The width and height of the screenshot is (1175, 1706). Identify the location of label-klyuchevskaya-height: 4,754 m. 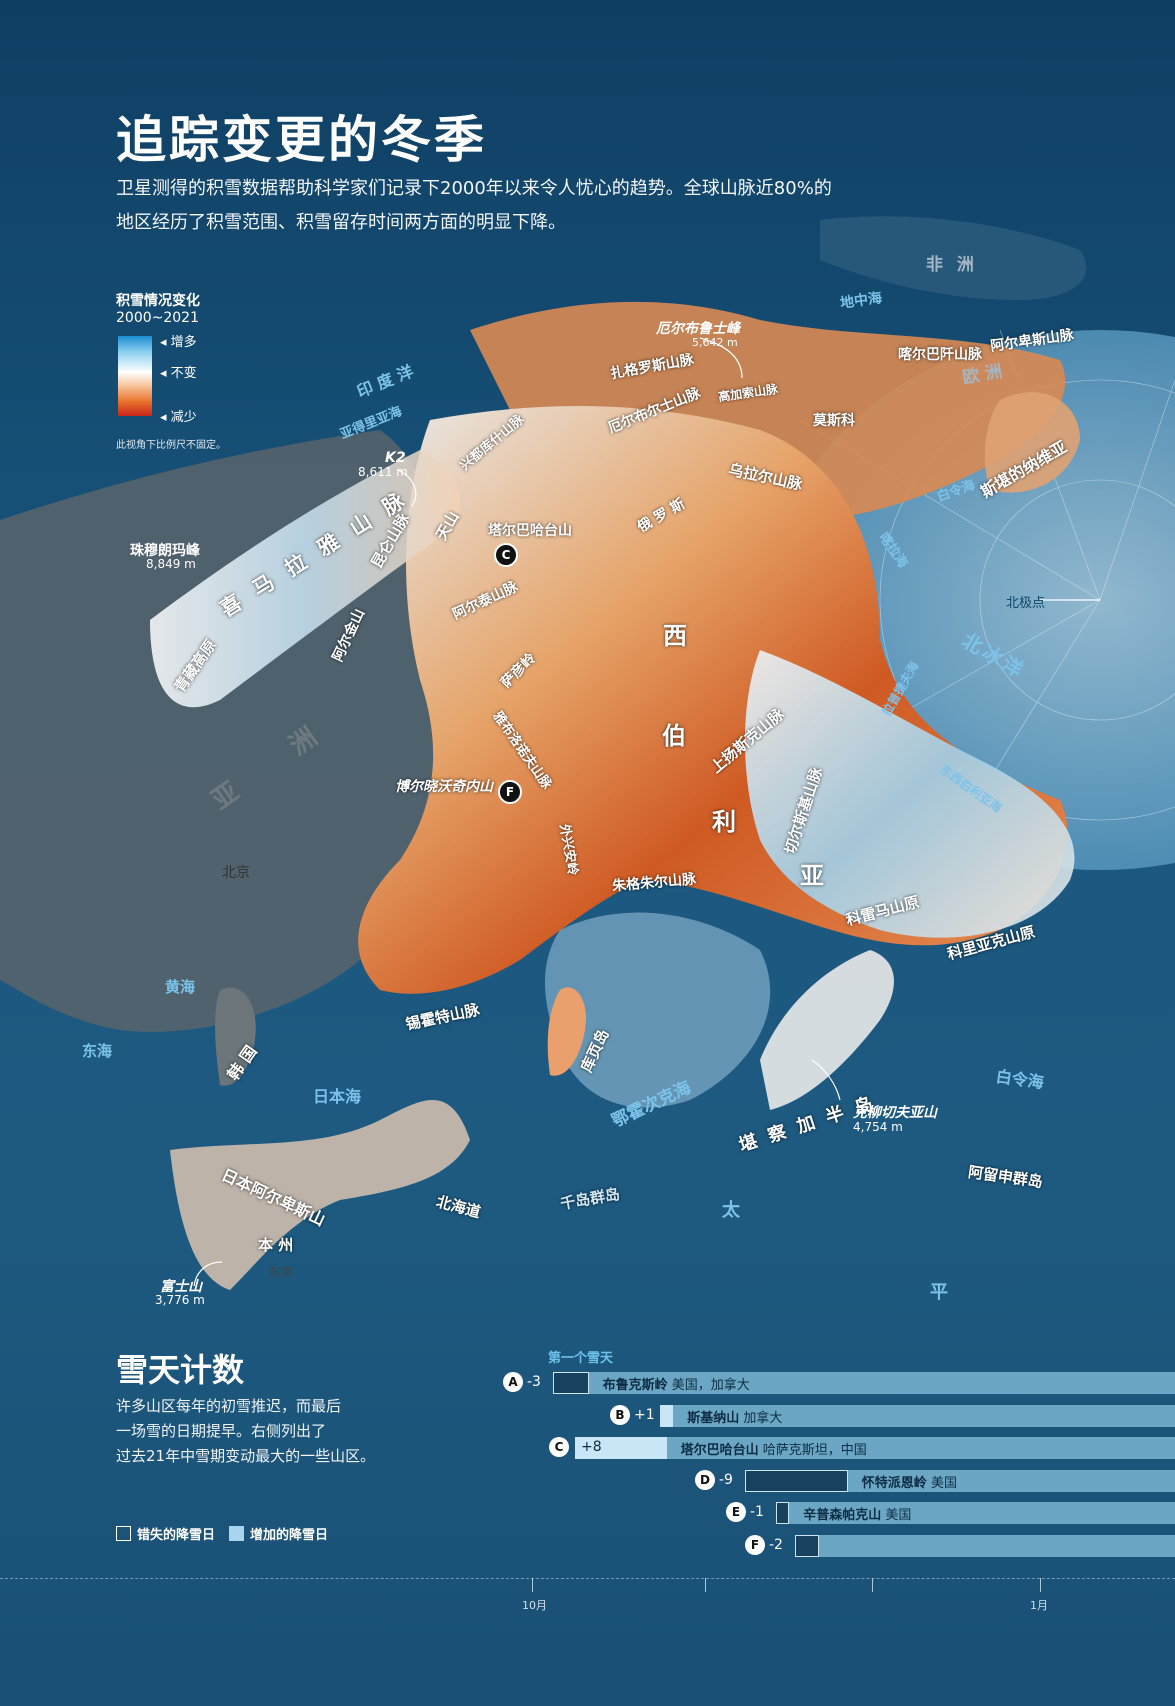
(878, 1127).